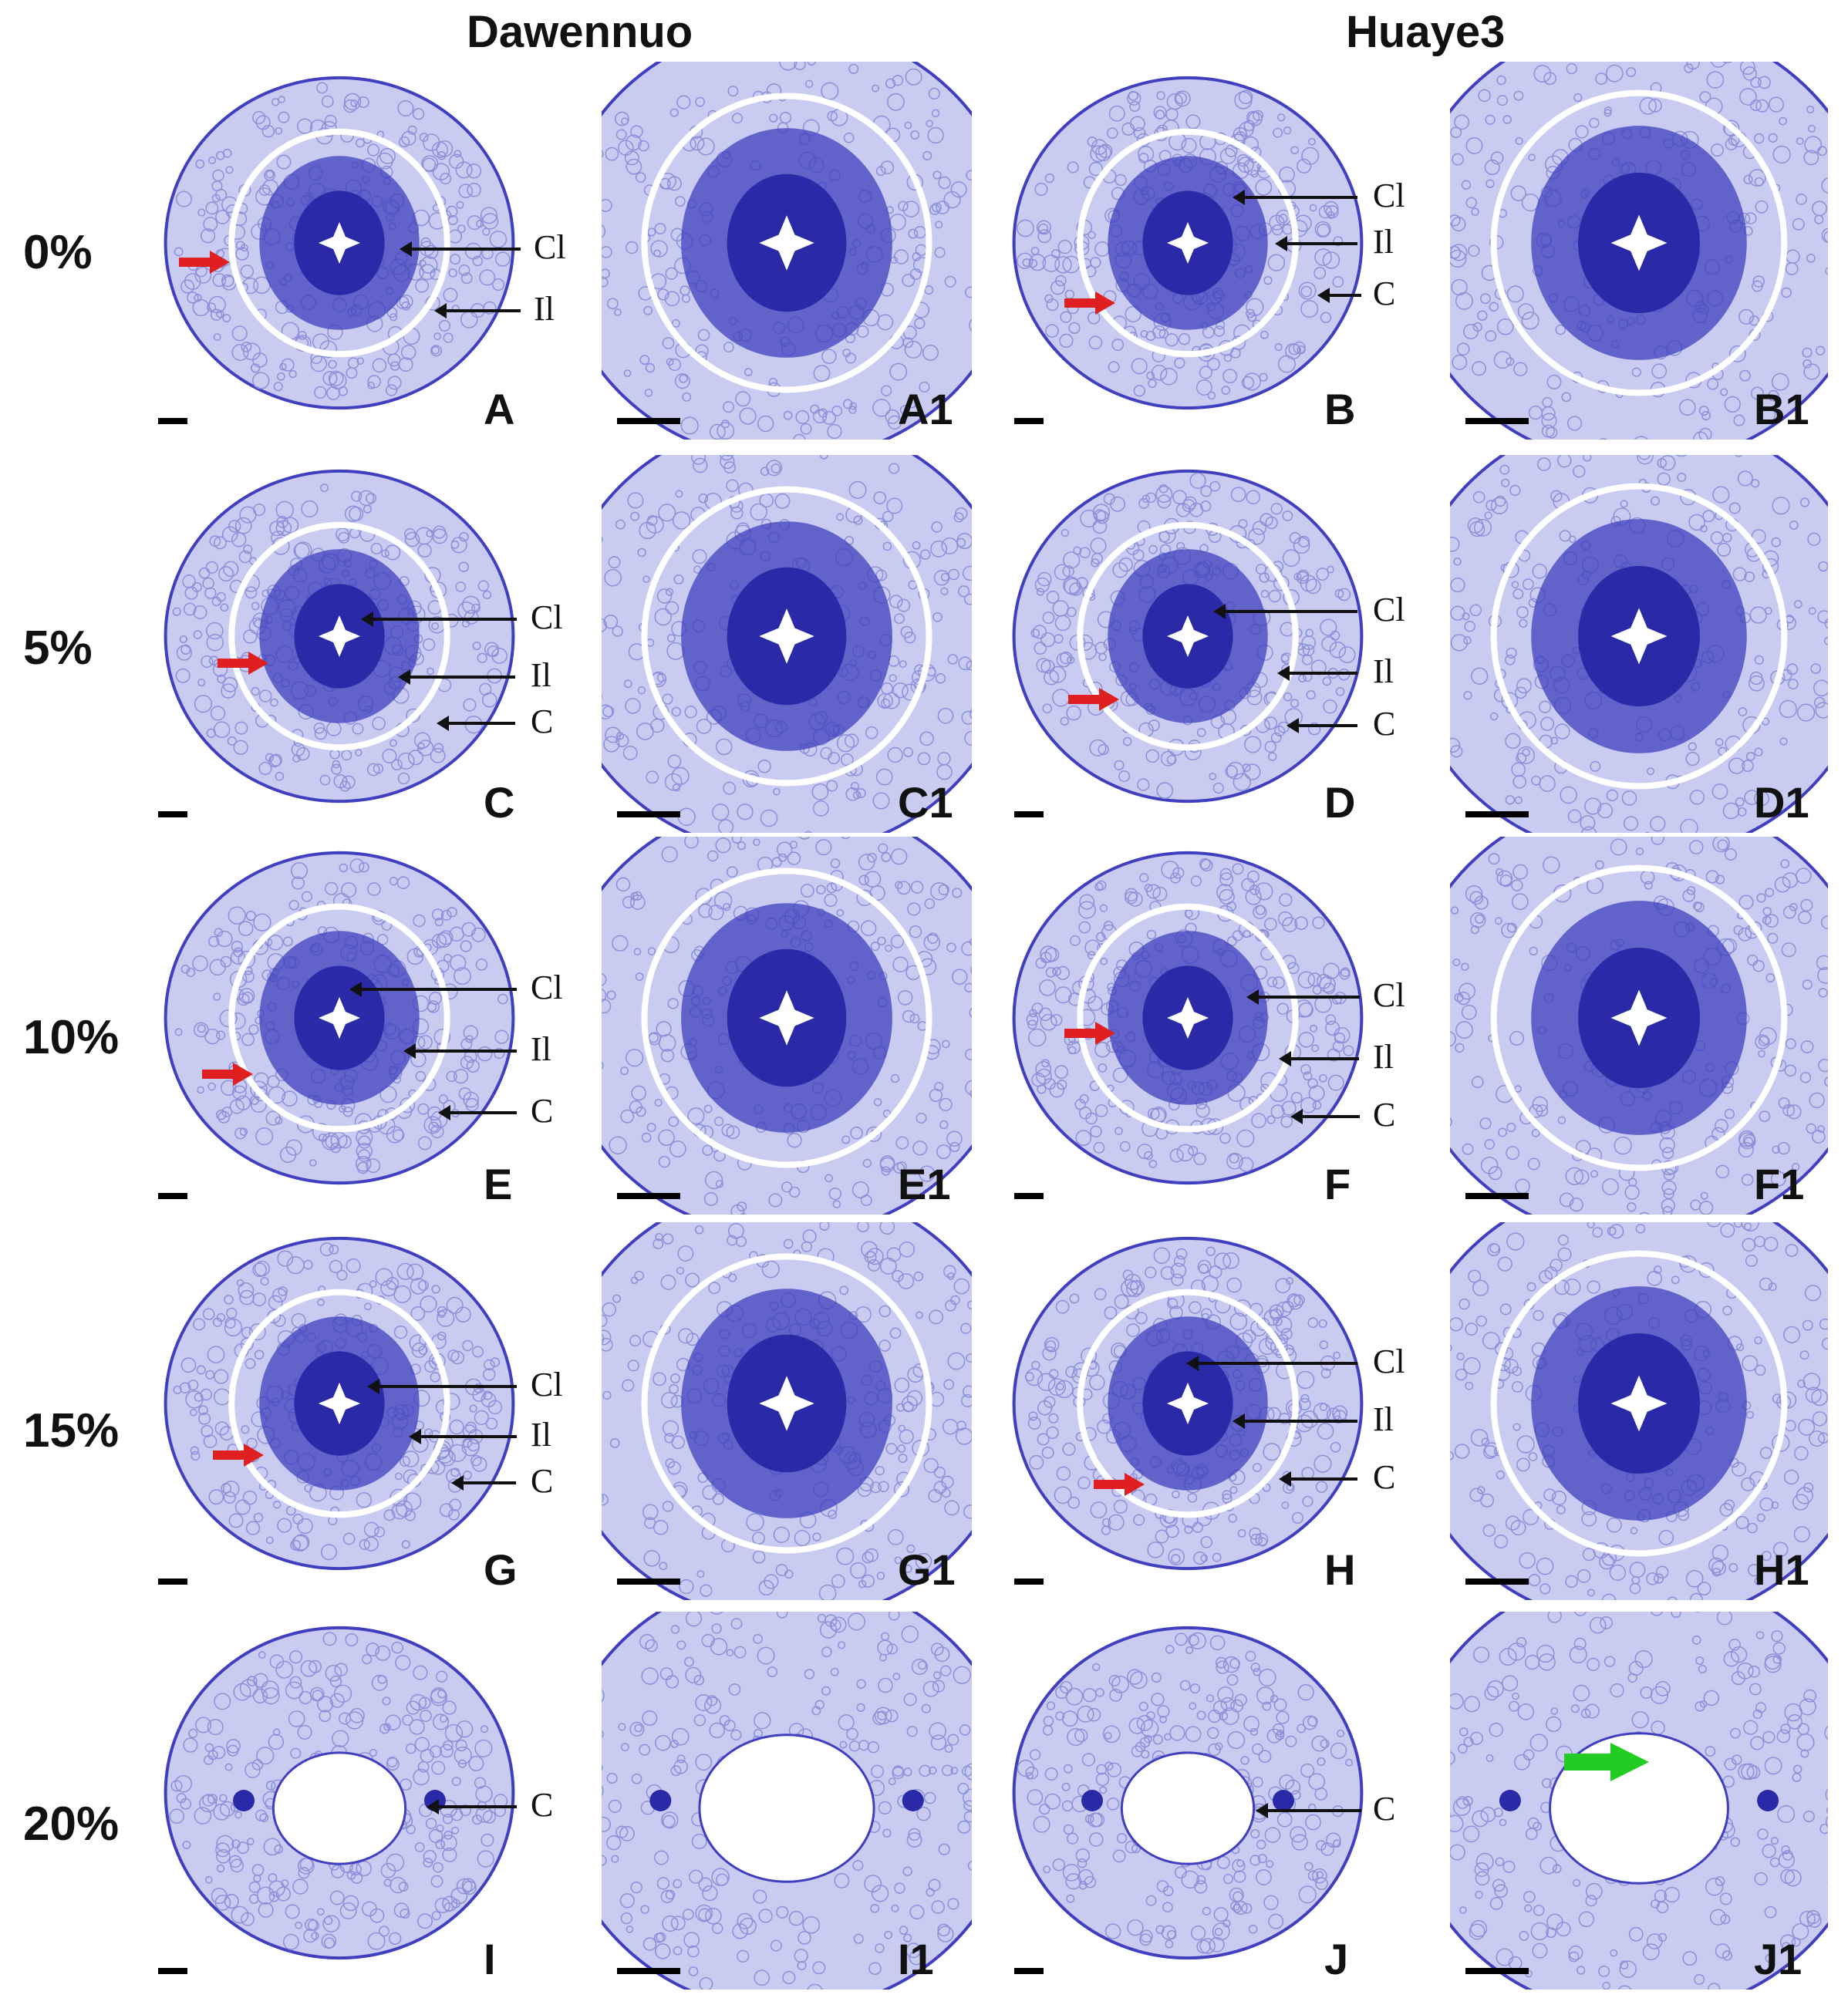  I want to click on micrograph-panel-g1, so click(787, 1411).